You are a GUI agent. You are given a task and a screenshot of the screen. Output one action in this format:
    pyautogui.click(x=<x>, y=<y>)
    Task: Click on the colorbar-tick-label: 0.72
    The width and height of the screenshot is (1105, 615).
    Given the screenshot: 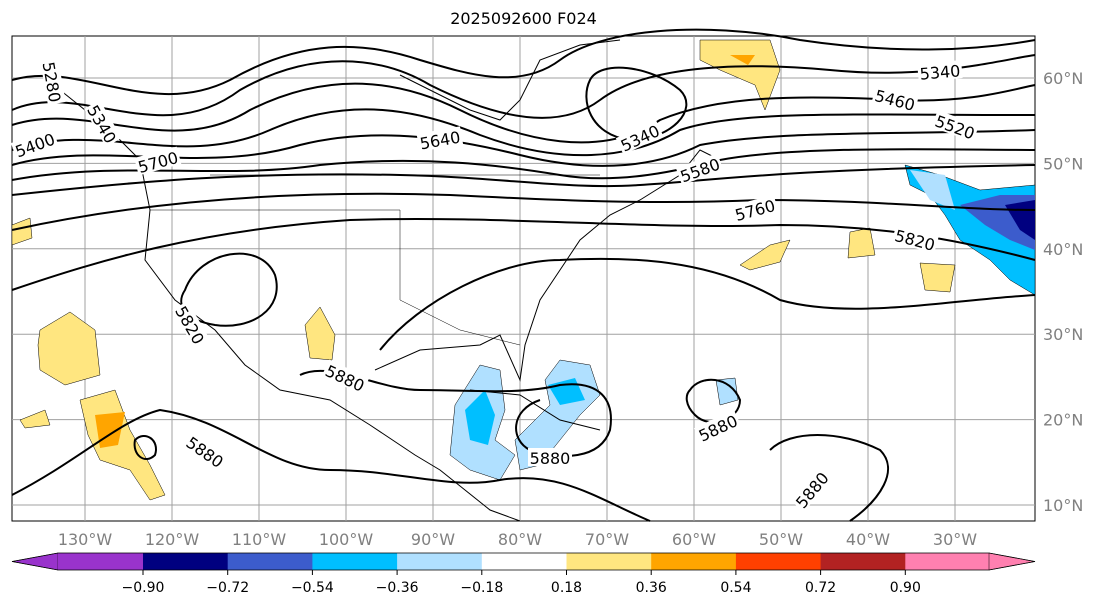 What is the action you would take?
    pyautogui.click(x=820, y=588)
    